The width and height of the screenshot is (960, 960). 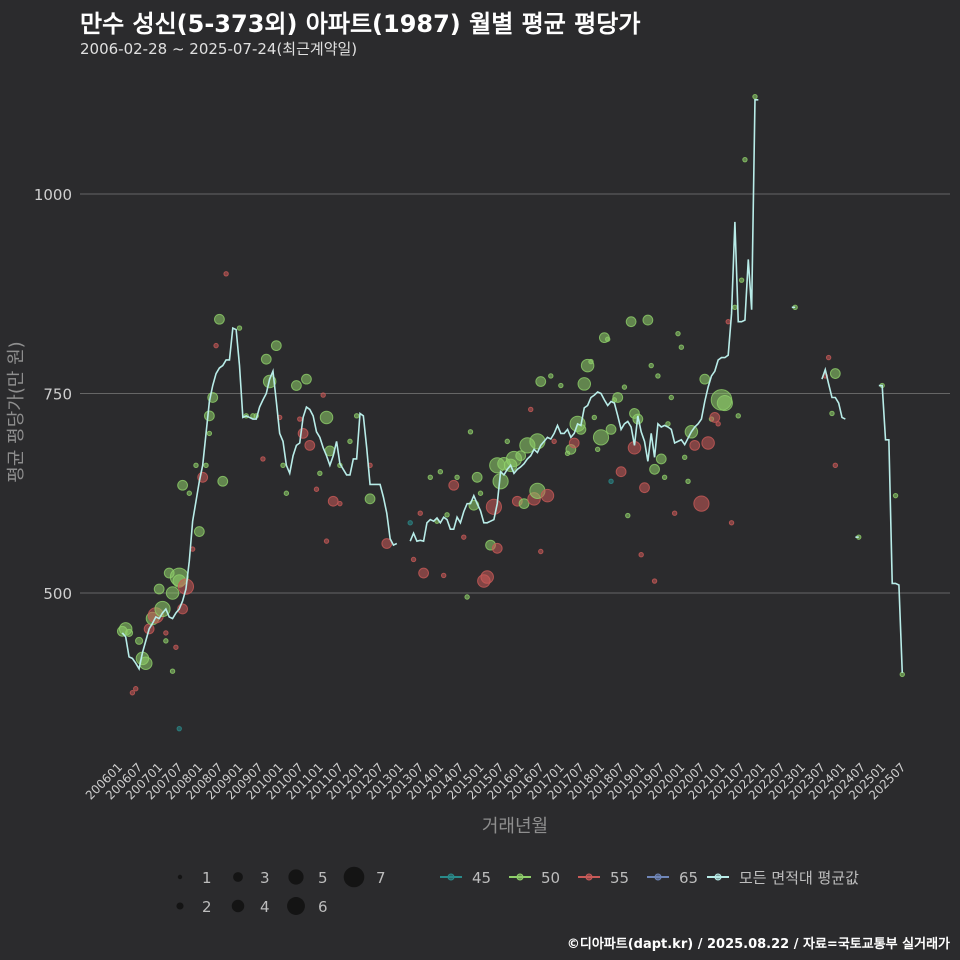 I want to click on y-tick-labels: 500 750 1000, so click(x=53, y=394).